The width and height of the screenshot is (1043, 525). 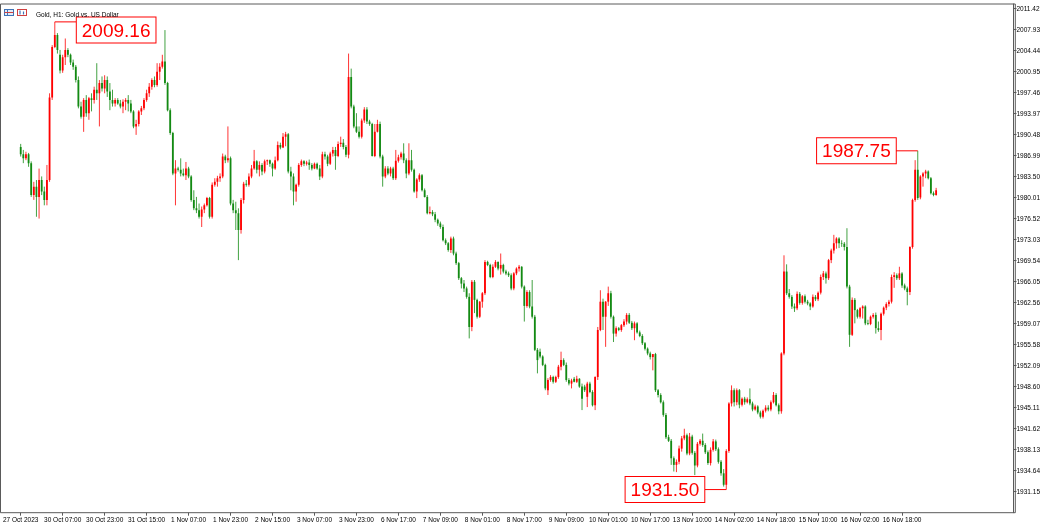 What do you see at coordinates (116, 30) in the screenshot?
I see `annotation: 2009.16` at bounding box center [116, 30].